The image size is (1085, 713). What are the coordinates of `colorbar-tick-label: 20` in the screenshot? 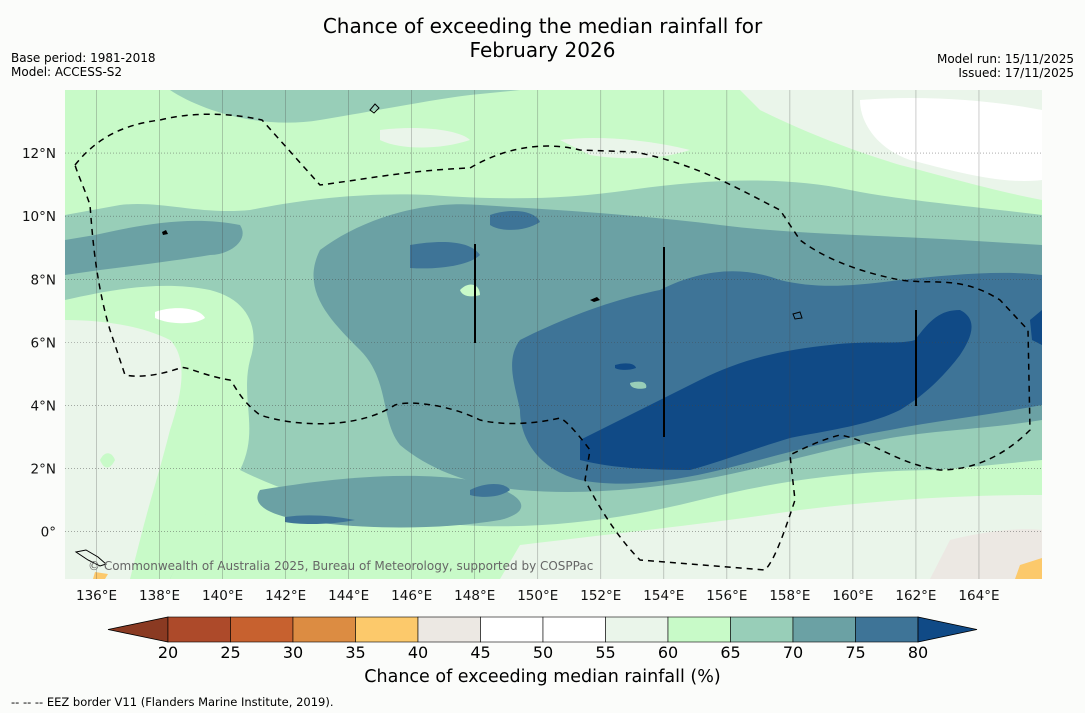 It's located at (168, 652).